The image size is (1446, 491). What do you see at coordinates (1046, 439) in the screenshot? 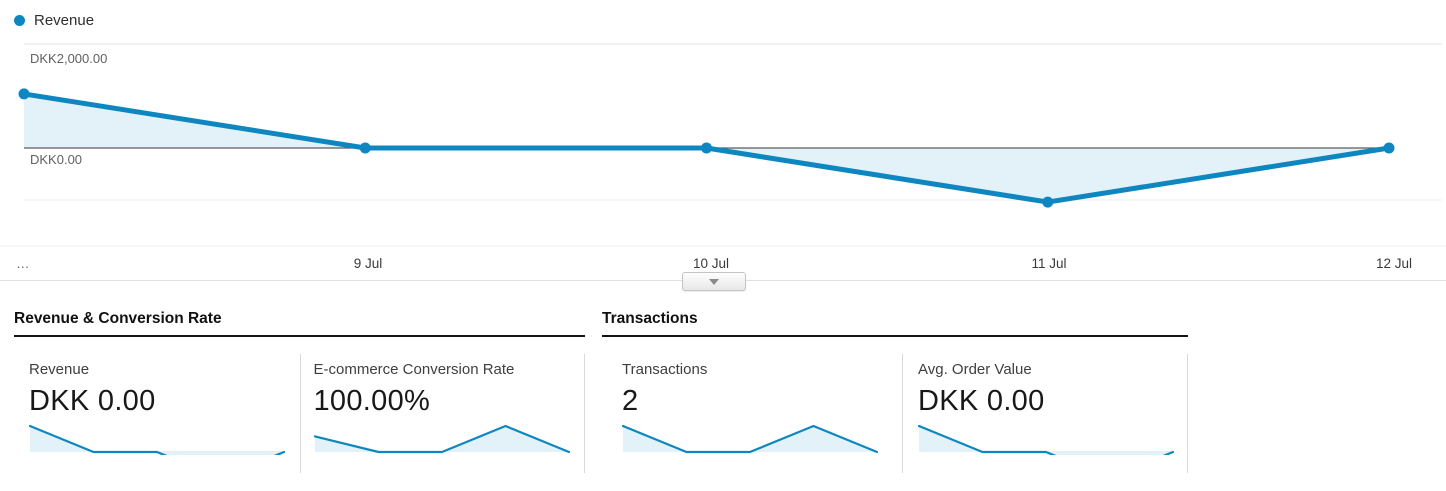
I see `sparkline-avg-order-value` at bounding box center [1046, 439].